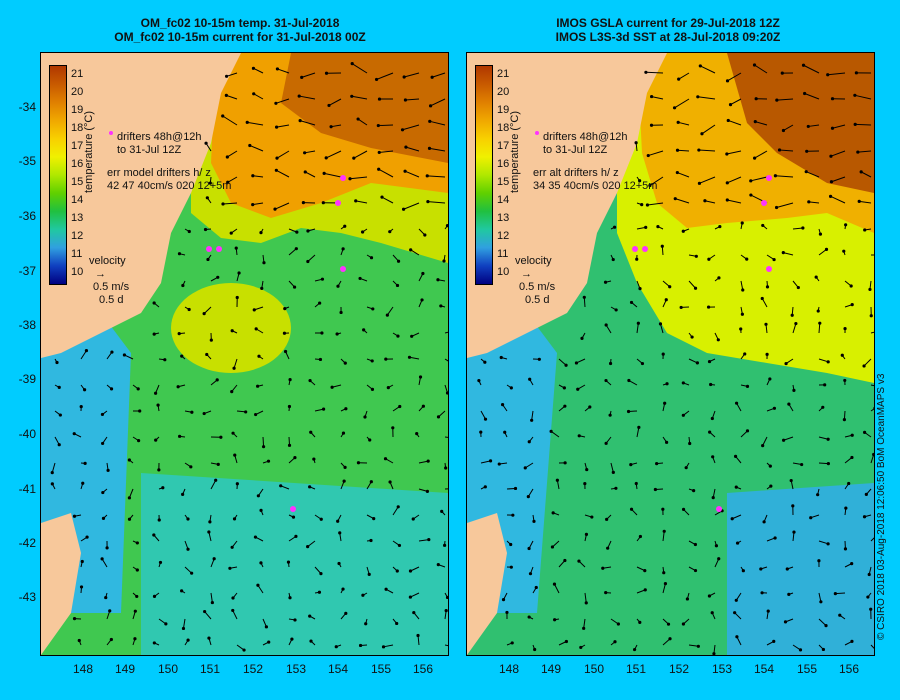  What do you see at coordinates (77, 200) in the screenshot?
I see `cb-tick: 14` at bounding box center [77, 200].